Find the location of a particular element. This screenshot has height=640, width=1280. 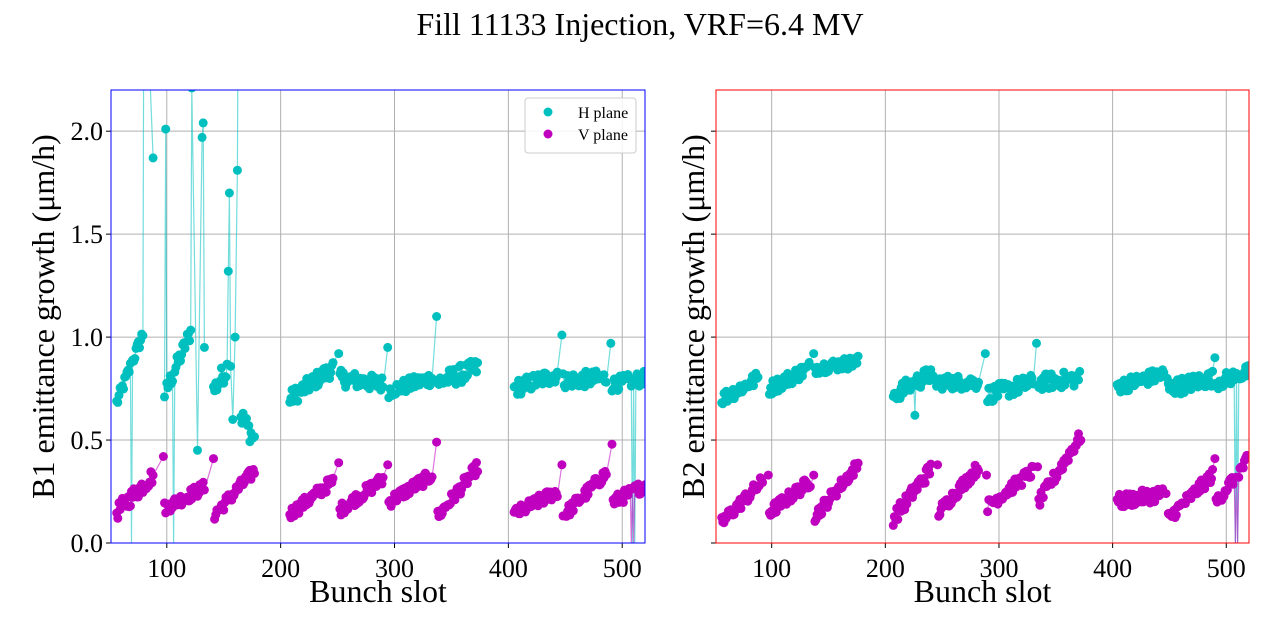

legend-entry: V plane is located at coordinates (603, 135).